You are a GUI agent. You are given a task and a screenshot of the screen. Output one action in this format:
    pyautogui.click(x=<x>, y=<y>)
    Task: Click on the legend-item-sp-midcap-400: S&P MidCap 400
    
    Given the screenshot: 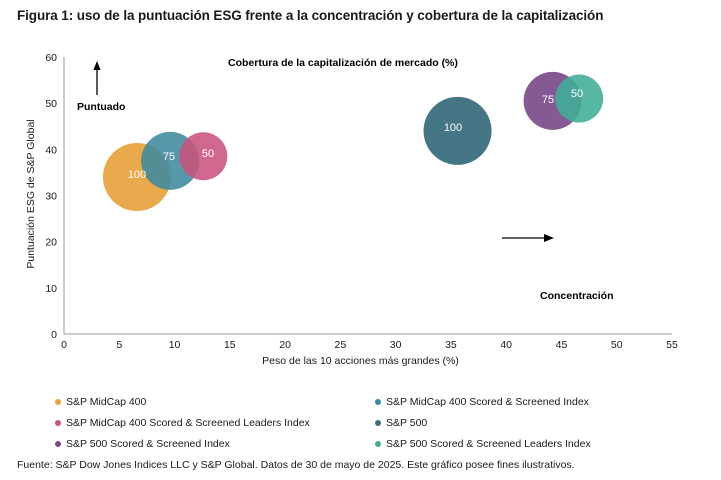 What is the action you would take?
    pyautogui.click(x=215, y=402)
    